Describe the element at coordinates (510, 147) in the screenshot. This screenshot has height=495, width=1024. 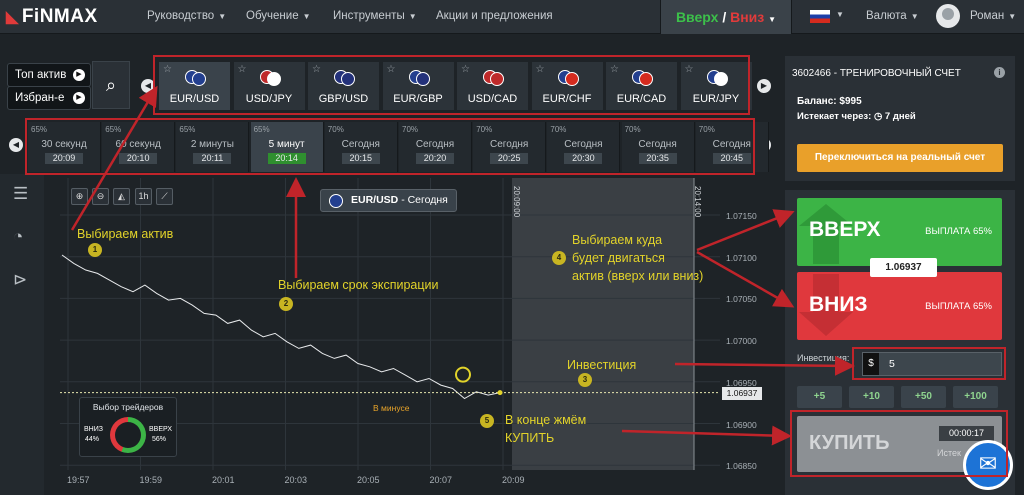
I see `expiry-tab: 70% Сегодня 20:25` at that location.